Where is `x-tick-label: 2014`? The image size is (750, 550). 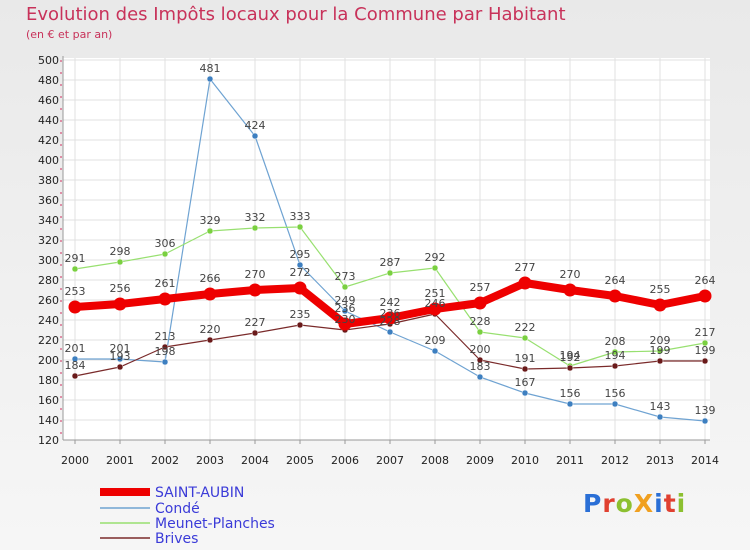
x-tick-label: 2014 is located at coordinates (705, 460).